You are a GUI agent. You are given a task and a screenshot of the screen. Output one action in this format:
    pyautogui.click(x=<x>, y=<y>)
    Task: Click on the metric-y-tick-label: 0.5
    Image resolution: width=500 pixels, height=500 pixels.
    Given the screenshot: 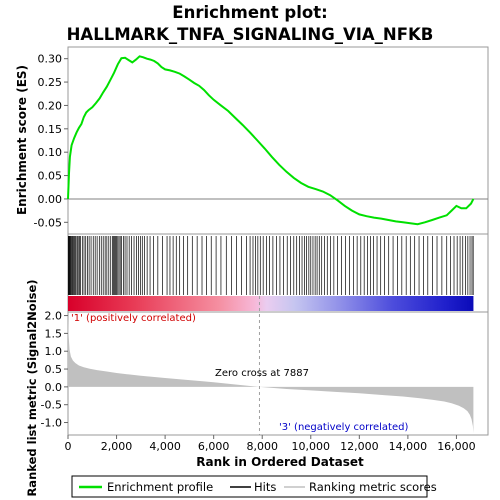 What is the action you would take?
    pyautogui.click(x=54, y=369)
    